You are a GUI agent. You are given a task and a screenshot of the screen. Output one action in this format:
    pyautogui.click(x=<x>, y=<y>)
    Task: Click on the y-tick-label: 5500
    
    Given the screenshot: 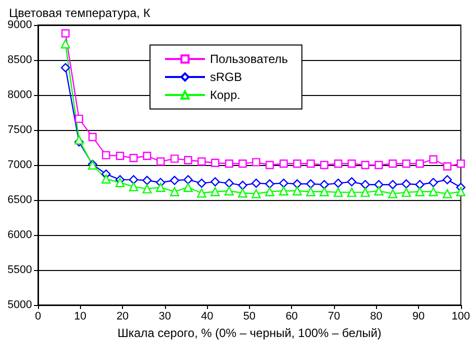 What is the action you would take?
    pyautogui.click(x=20, y=270)
    